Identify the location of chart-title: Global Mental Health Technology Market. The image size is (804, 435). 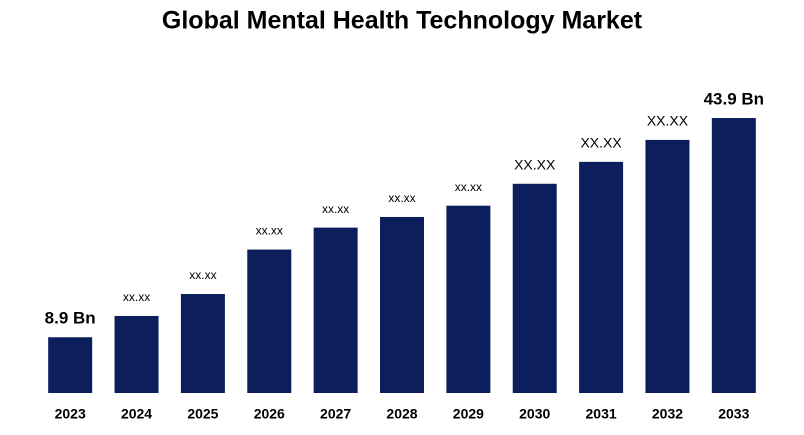
(402, 21).